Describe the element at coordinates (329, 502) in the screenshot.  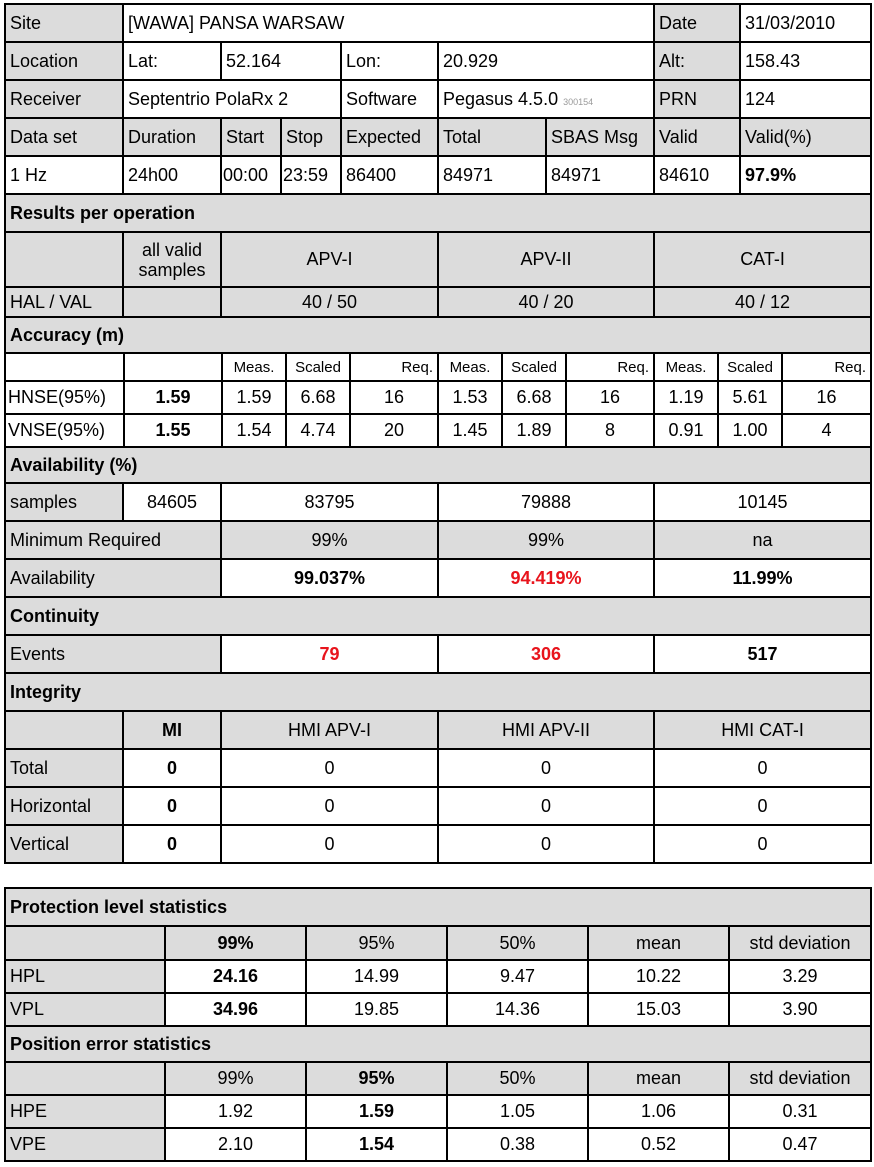
I see `samples-apv1: 83795` at that location.